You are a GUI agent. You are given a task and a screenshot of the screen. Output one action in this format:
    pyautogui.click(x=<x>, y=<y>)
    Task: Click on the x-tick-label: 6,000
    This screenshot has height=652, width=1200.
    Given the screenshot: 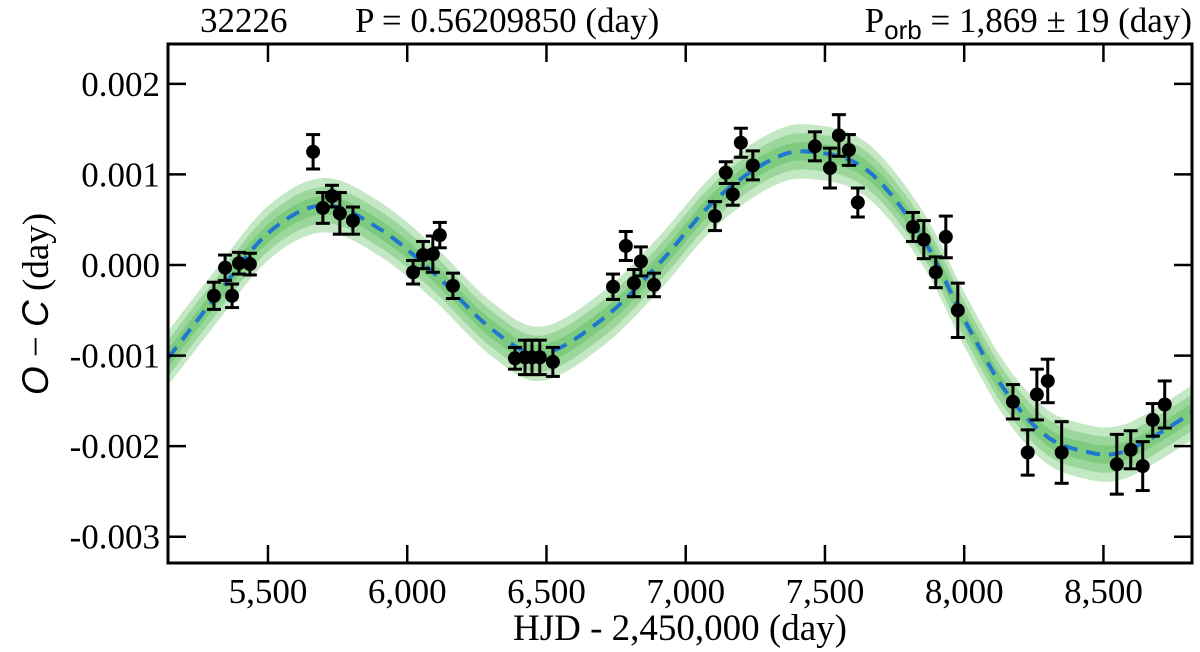 What is the action you would take?
    pyautogui.click(x=407, y=591)
    